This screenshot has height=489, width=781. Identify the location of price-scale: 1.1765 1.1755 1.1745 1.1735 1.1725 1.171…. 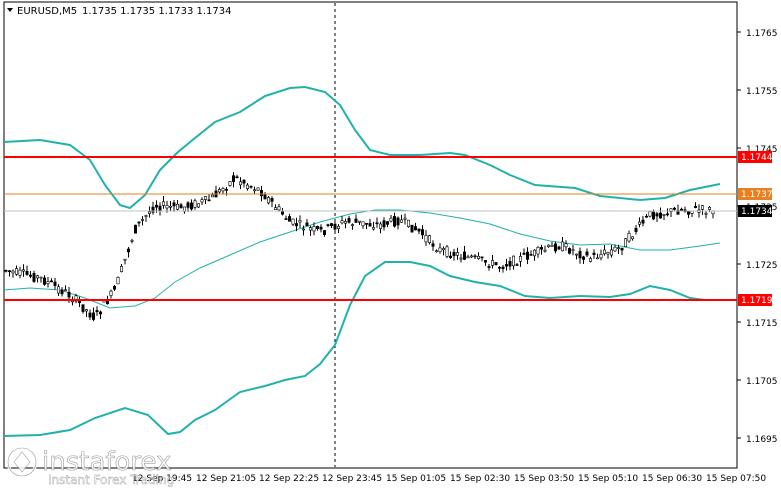
(757, 237).